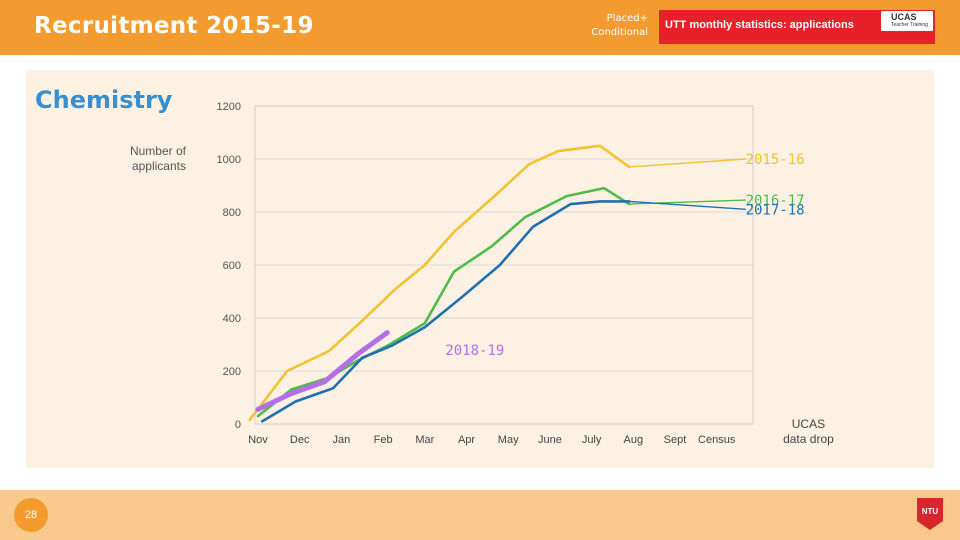 This screenshot has height=540, width=960. What do you see at coordinates (258, 440) in the screenshot?
I see `x-tick-label: Nov` at bounding box center [258, 440].